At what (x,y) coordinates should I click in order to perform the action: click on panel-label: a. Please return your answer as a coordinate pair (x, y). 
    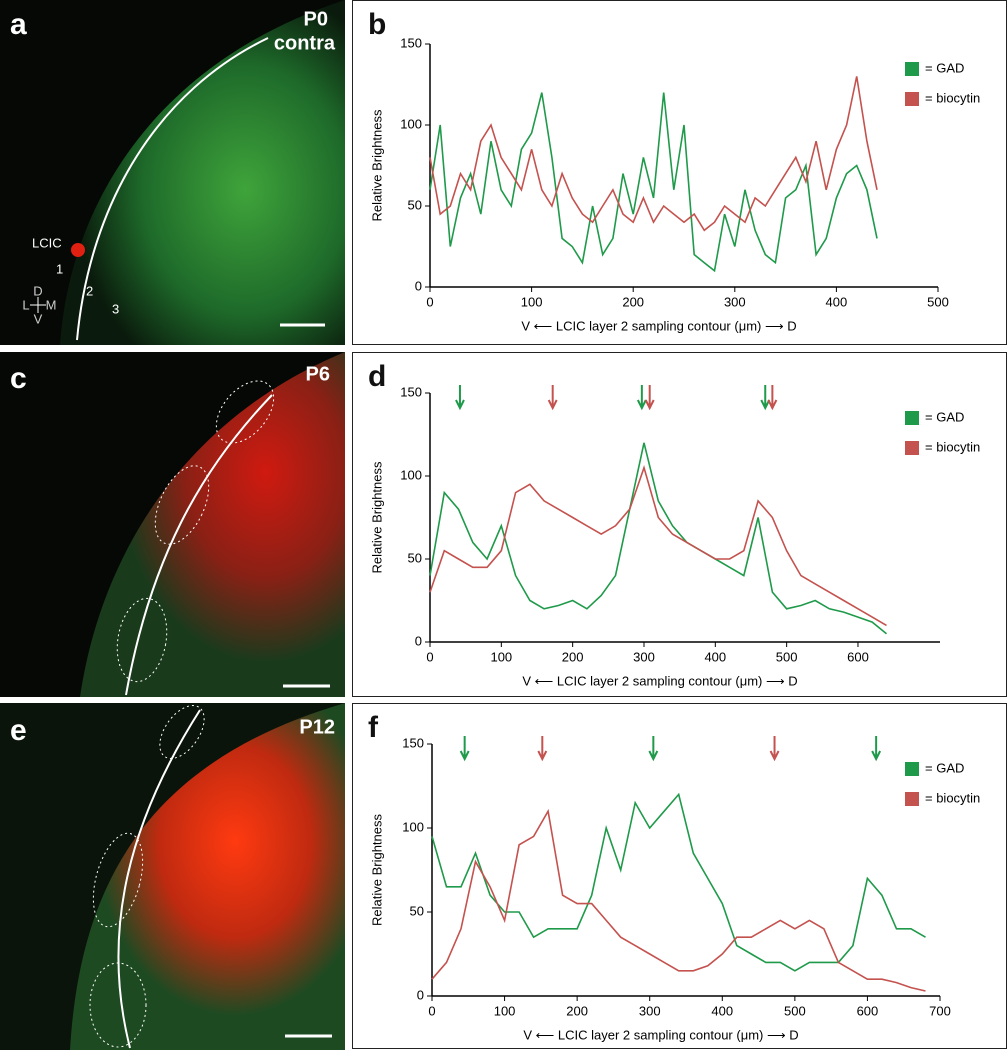
    Looking at the image, I should click on (18, 24).